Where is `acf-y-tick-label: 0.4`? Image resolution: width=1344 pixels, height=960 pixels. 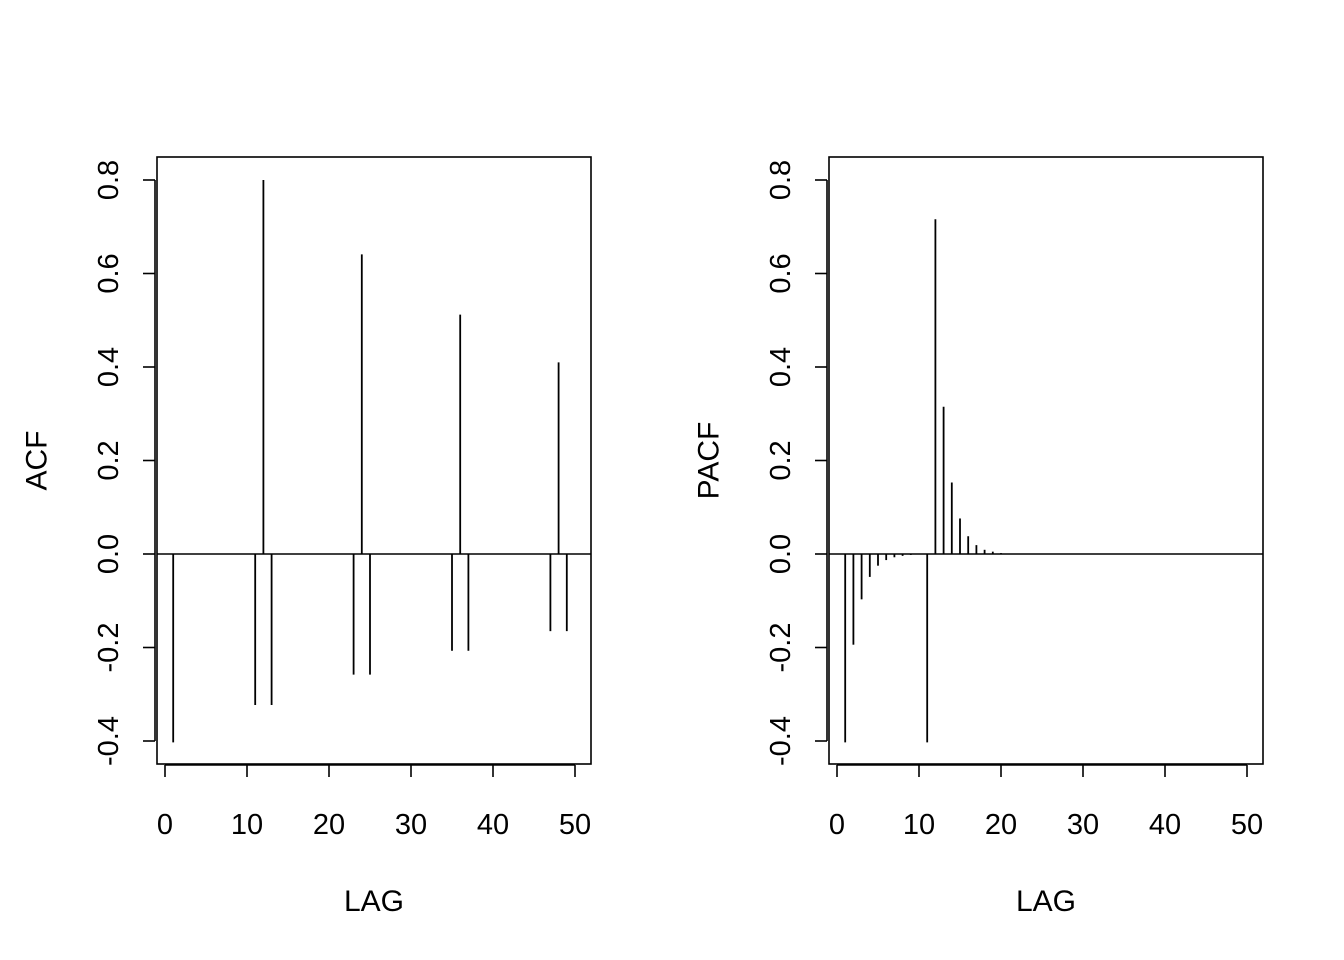
acf-y-tick-label: 0.4 is located at coordinates (109, 367).